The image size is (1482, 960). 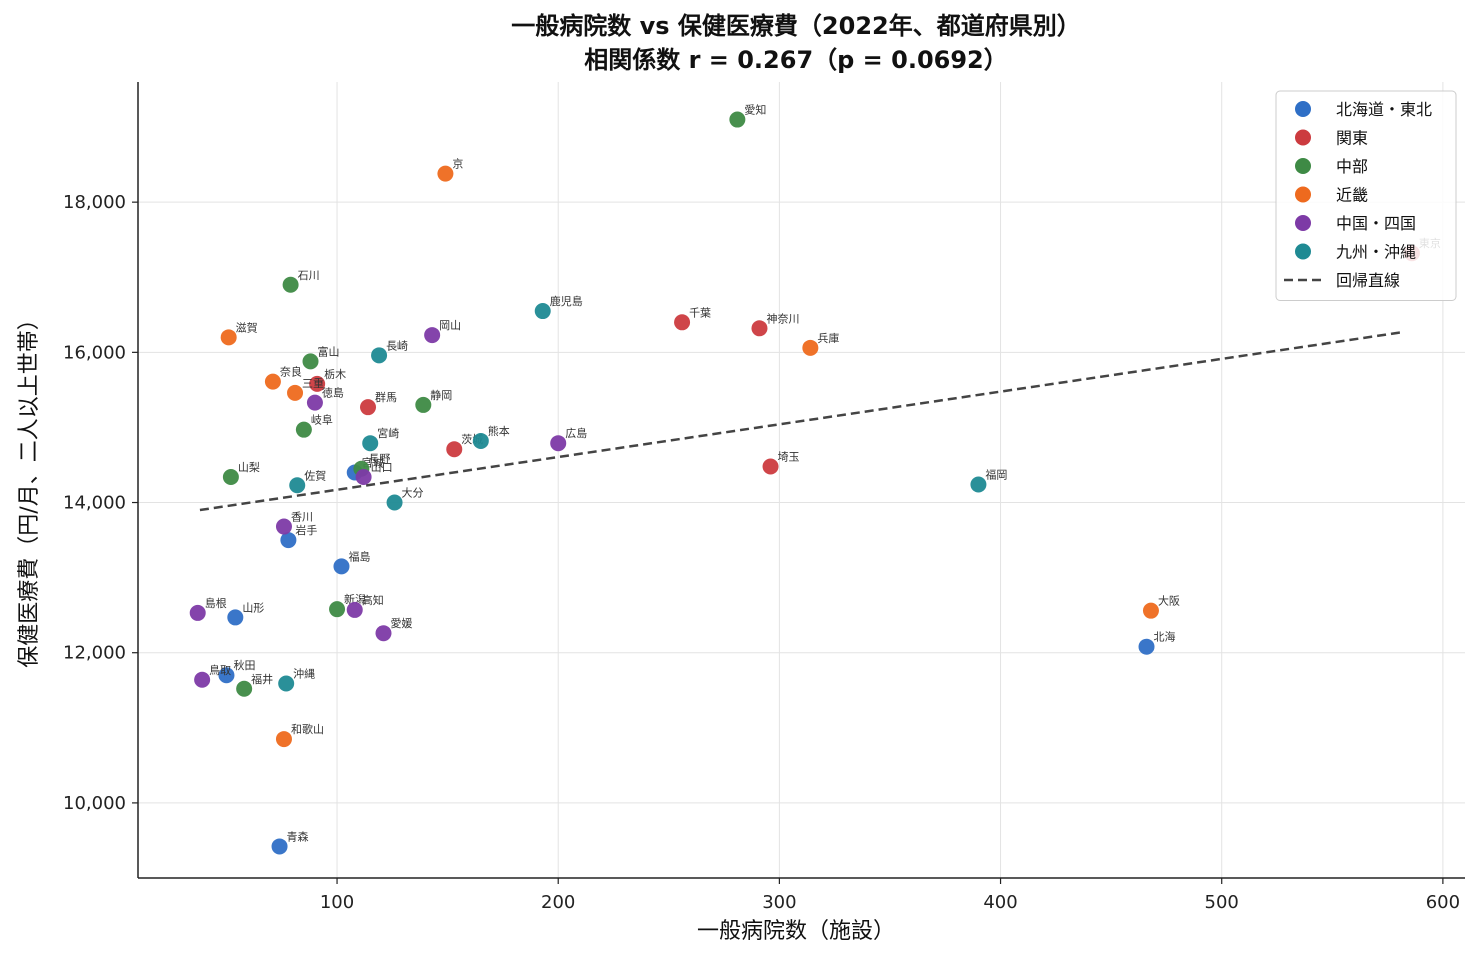 I want to click on data-point-label: 広島, so click(x=576, y=433).